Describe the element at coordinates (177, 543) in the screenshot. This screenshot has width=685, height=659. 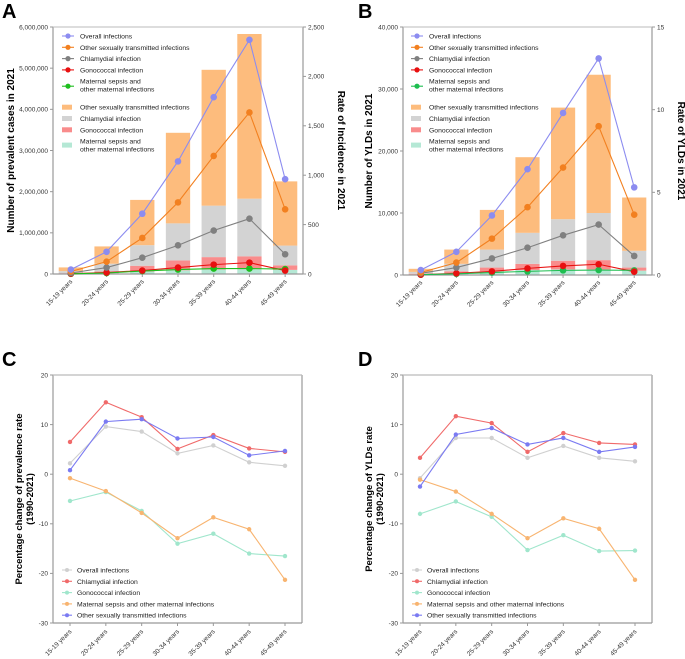
I see `point-gonococcal-infection-30-34-years` at that location.